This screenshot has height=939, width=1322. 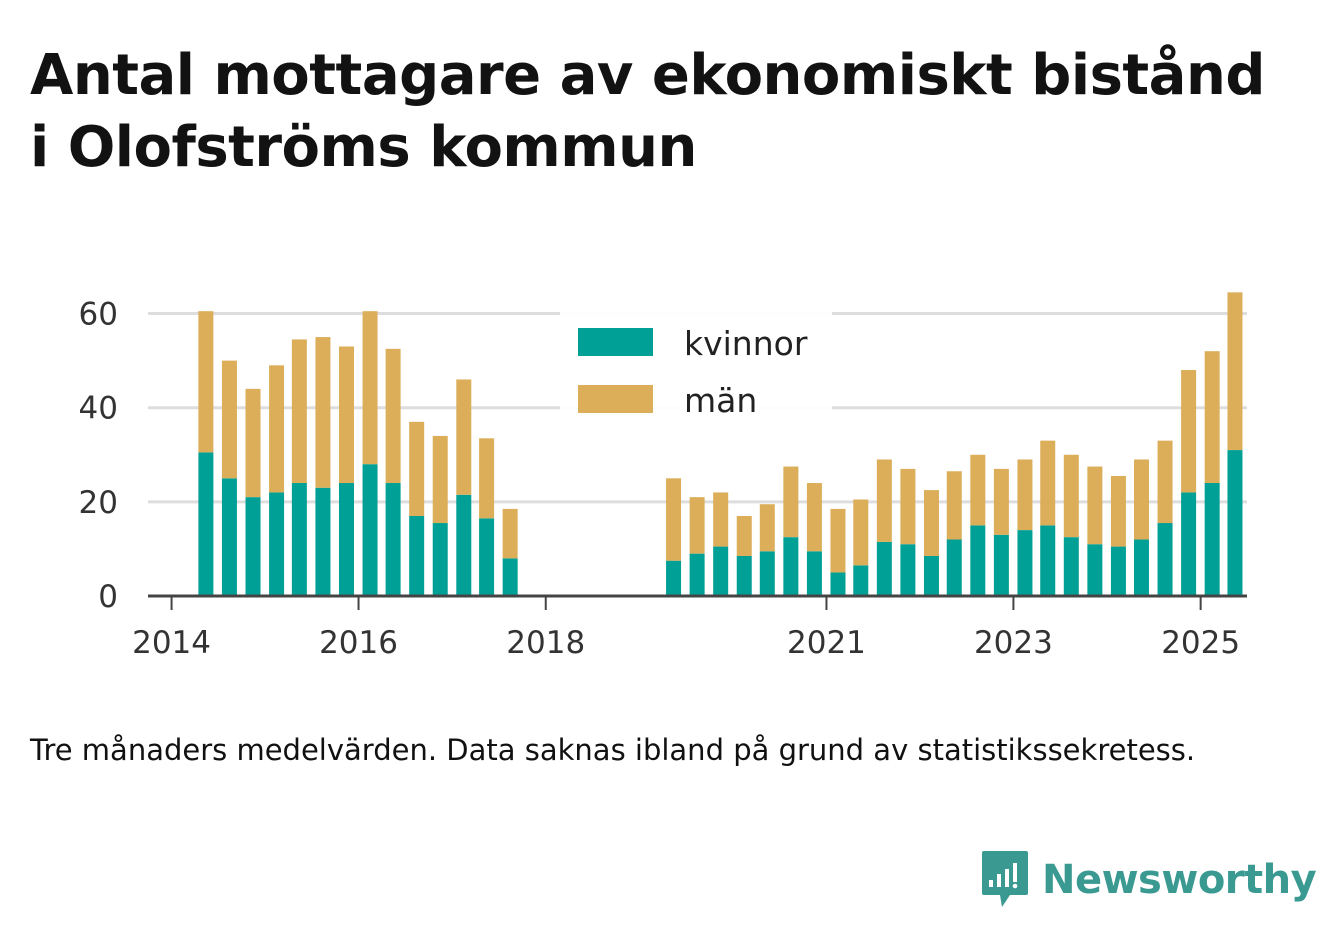 What do you see at coordinates (358, 643) in the screenshot?
I see `x-tick-label: 2016` at bounding box center [358, 643].